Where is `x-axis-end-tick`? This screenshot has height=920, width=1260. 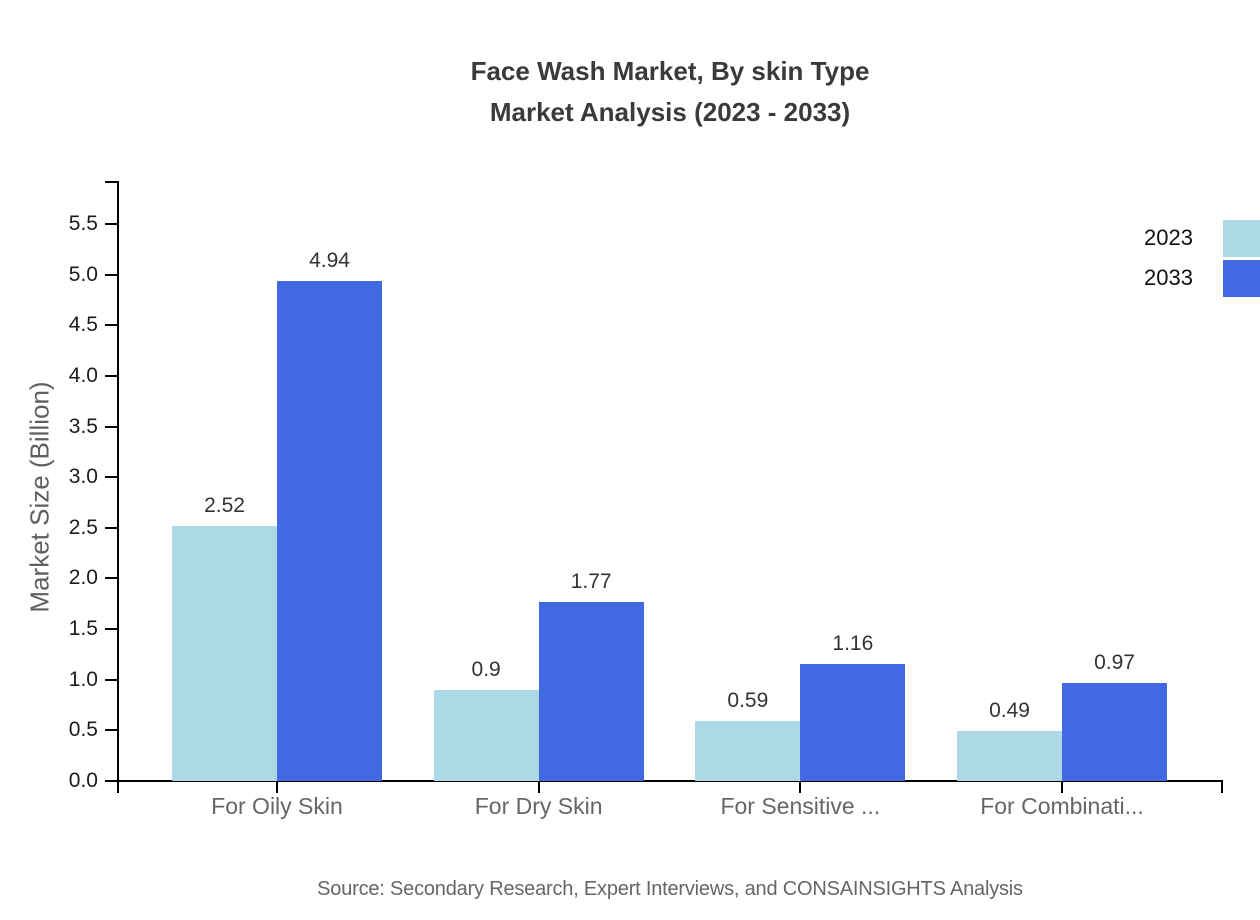 x-axis-end-tick is located at coordinates (1222, 787).